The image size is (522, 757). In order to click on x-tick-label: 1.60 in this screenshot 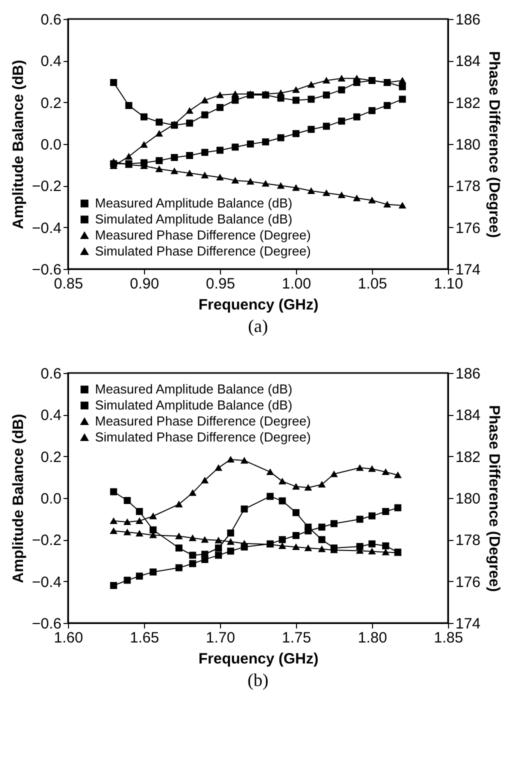, I will do `click(69, 638)`.